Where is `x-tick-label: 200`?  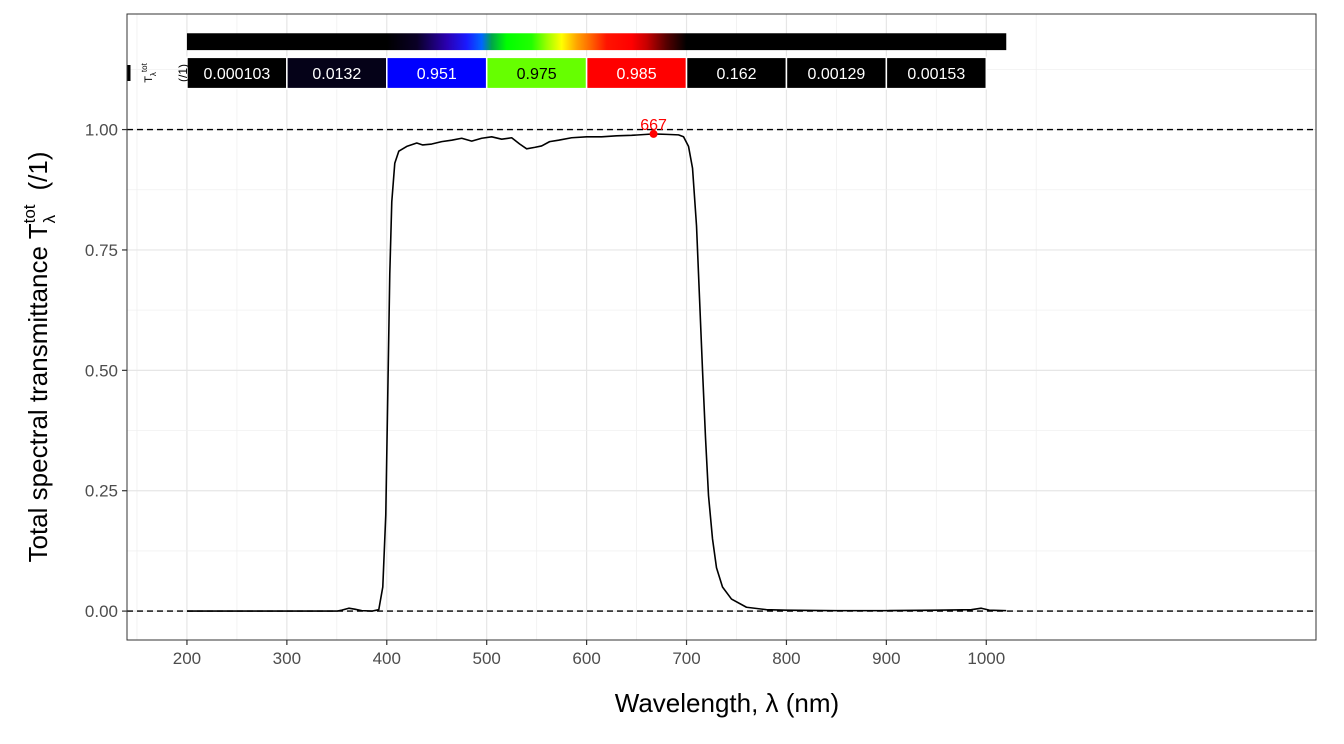
x-tick-label: 200 is located at coordinates (187, 658).